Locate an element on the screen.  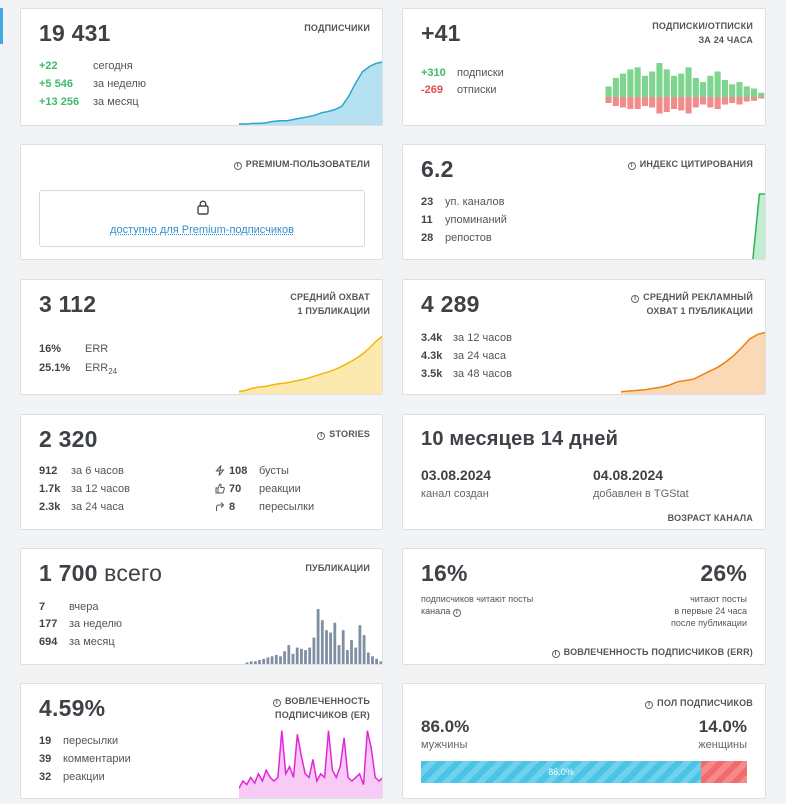
er-comments: 39 комментарии is located at coordinates (85, 759).